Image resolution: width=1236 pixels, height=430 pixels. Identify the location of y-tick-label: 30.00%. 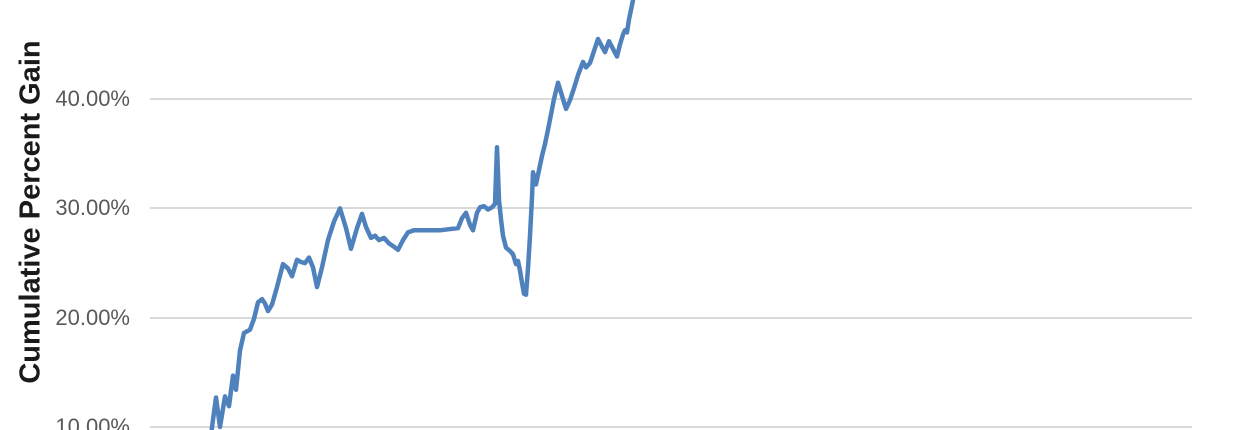
(92, 208).